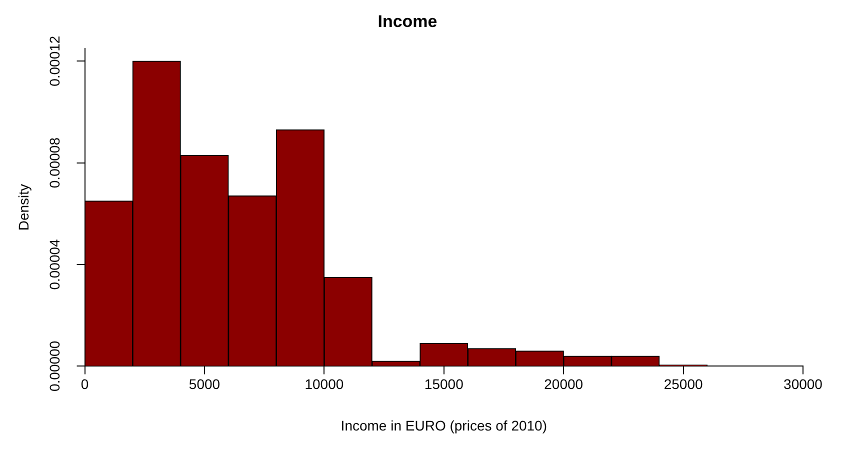 Image resolution: width=841 pixels, height=451 pixels. Describe the element at coordinates (324, 384) in the screenshot. I see `x-tick-label: 10000` at that location.